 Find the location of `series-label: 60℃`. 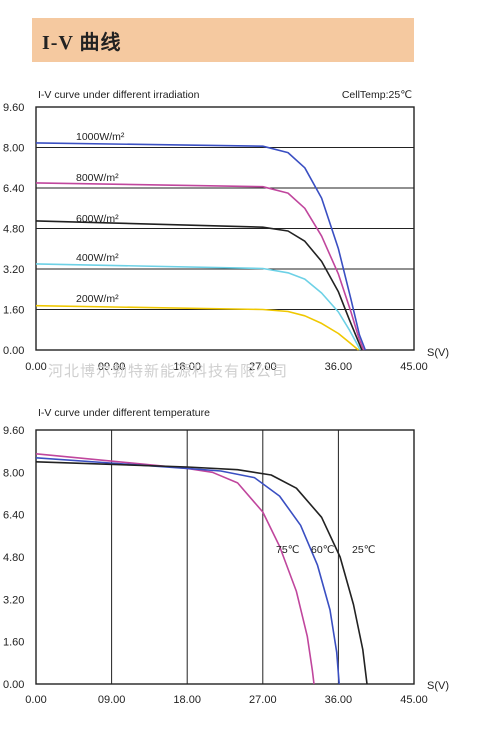

series-label: 60℃ is located at coordinates (322, 550).